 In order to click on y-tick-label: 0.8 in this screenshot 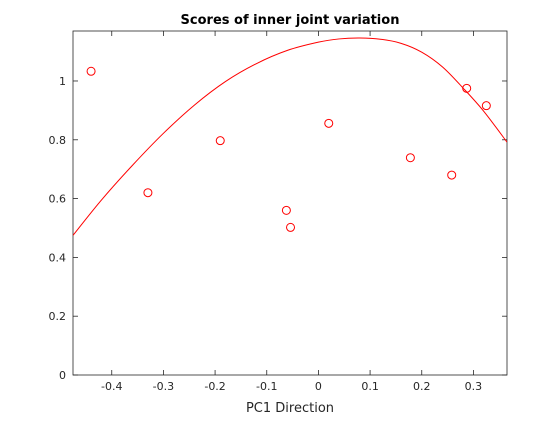, I will do `click(58, 140)`.